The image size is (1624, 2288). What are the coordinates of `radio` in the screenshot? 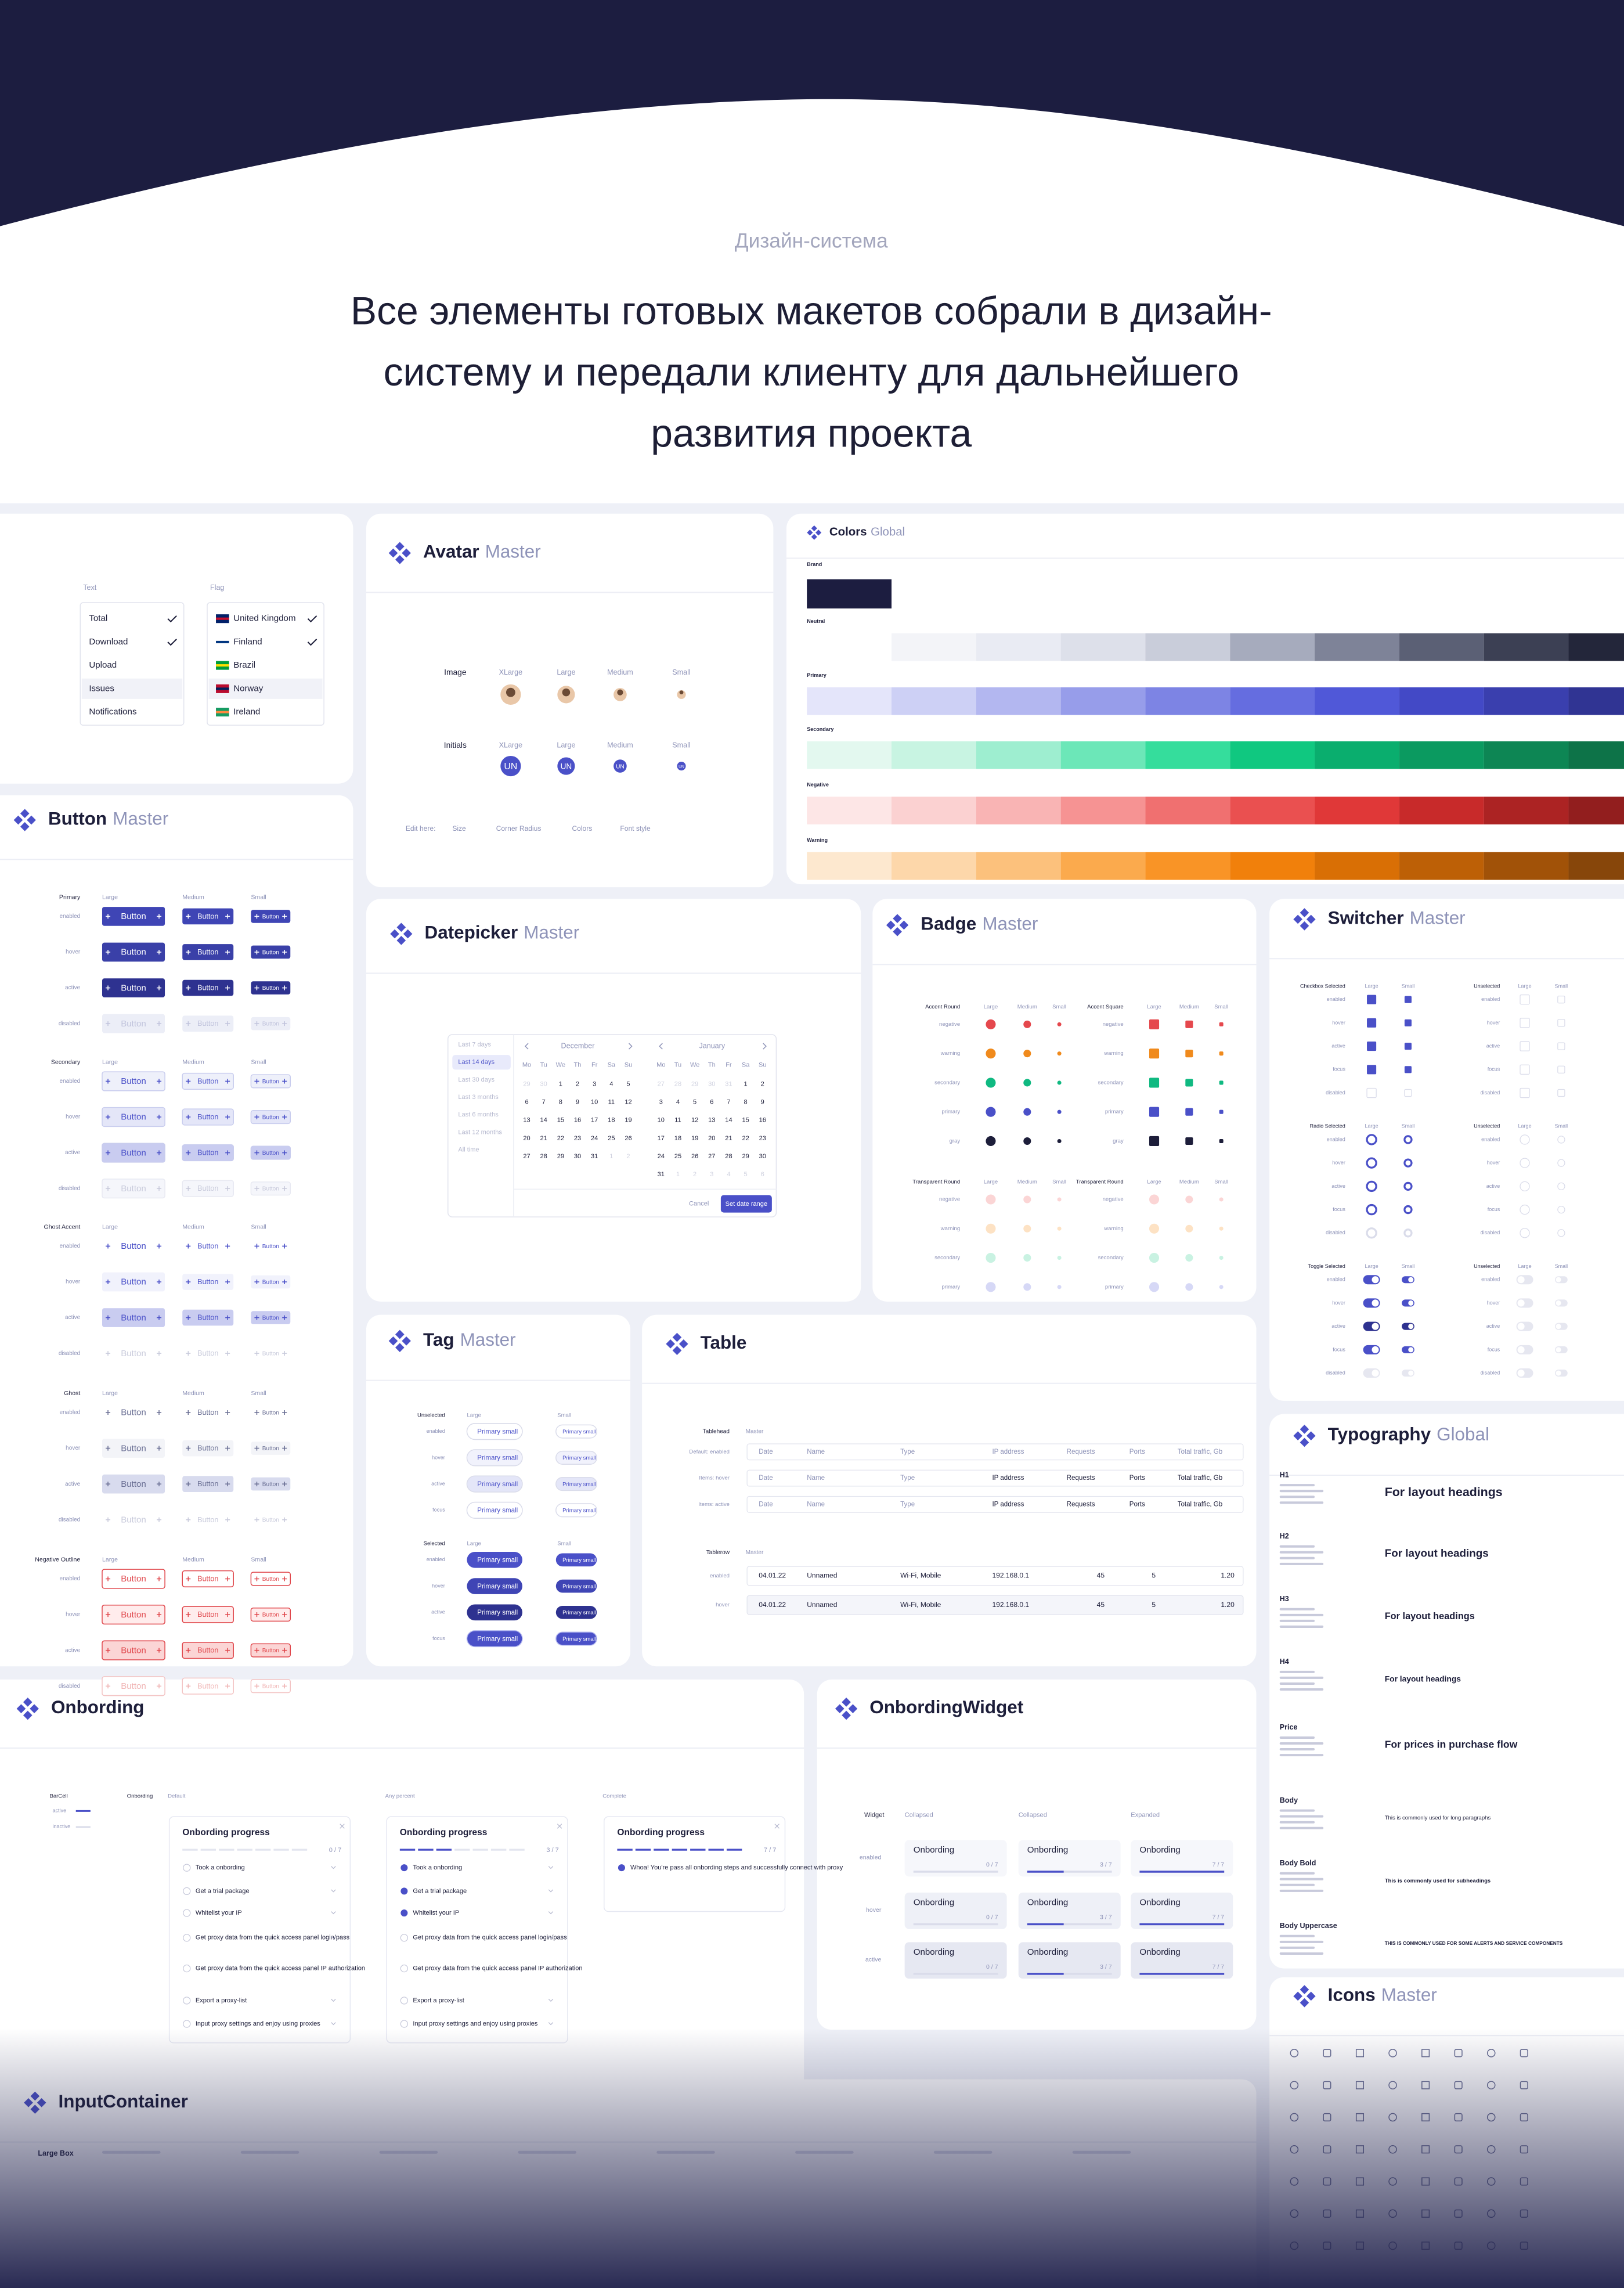 It's located at (1561, 1209).